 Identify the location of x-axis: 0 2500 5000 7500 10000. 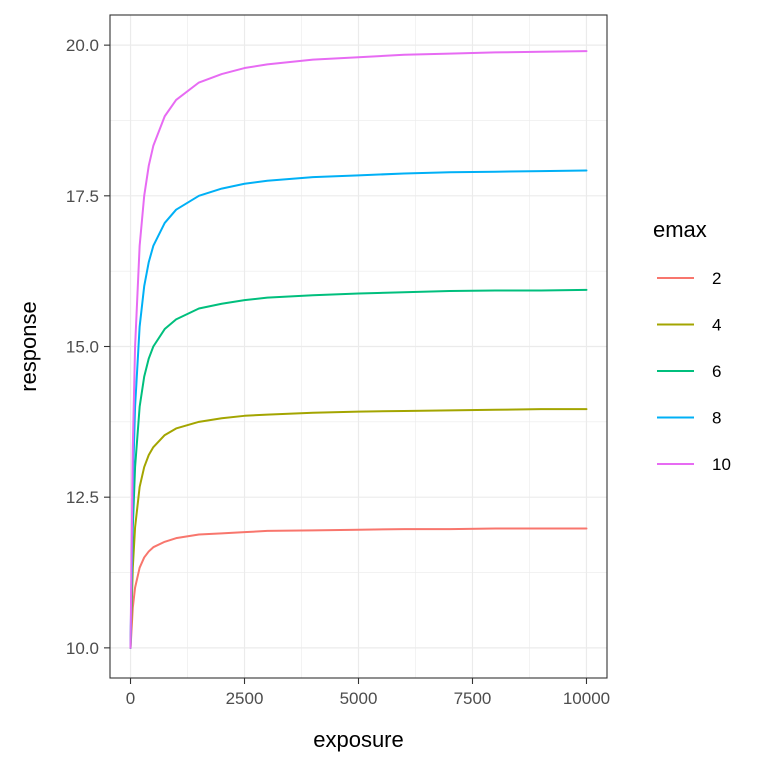
(368, 693).